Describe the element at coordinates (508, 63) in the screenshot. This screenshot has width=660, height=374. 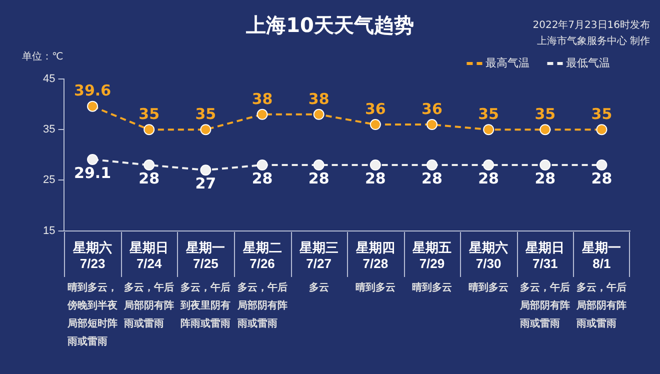
I see `legend-label: 最高气温` at that location.